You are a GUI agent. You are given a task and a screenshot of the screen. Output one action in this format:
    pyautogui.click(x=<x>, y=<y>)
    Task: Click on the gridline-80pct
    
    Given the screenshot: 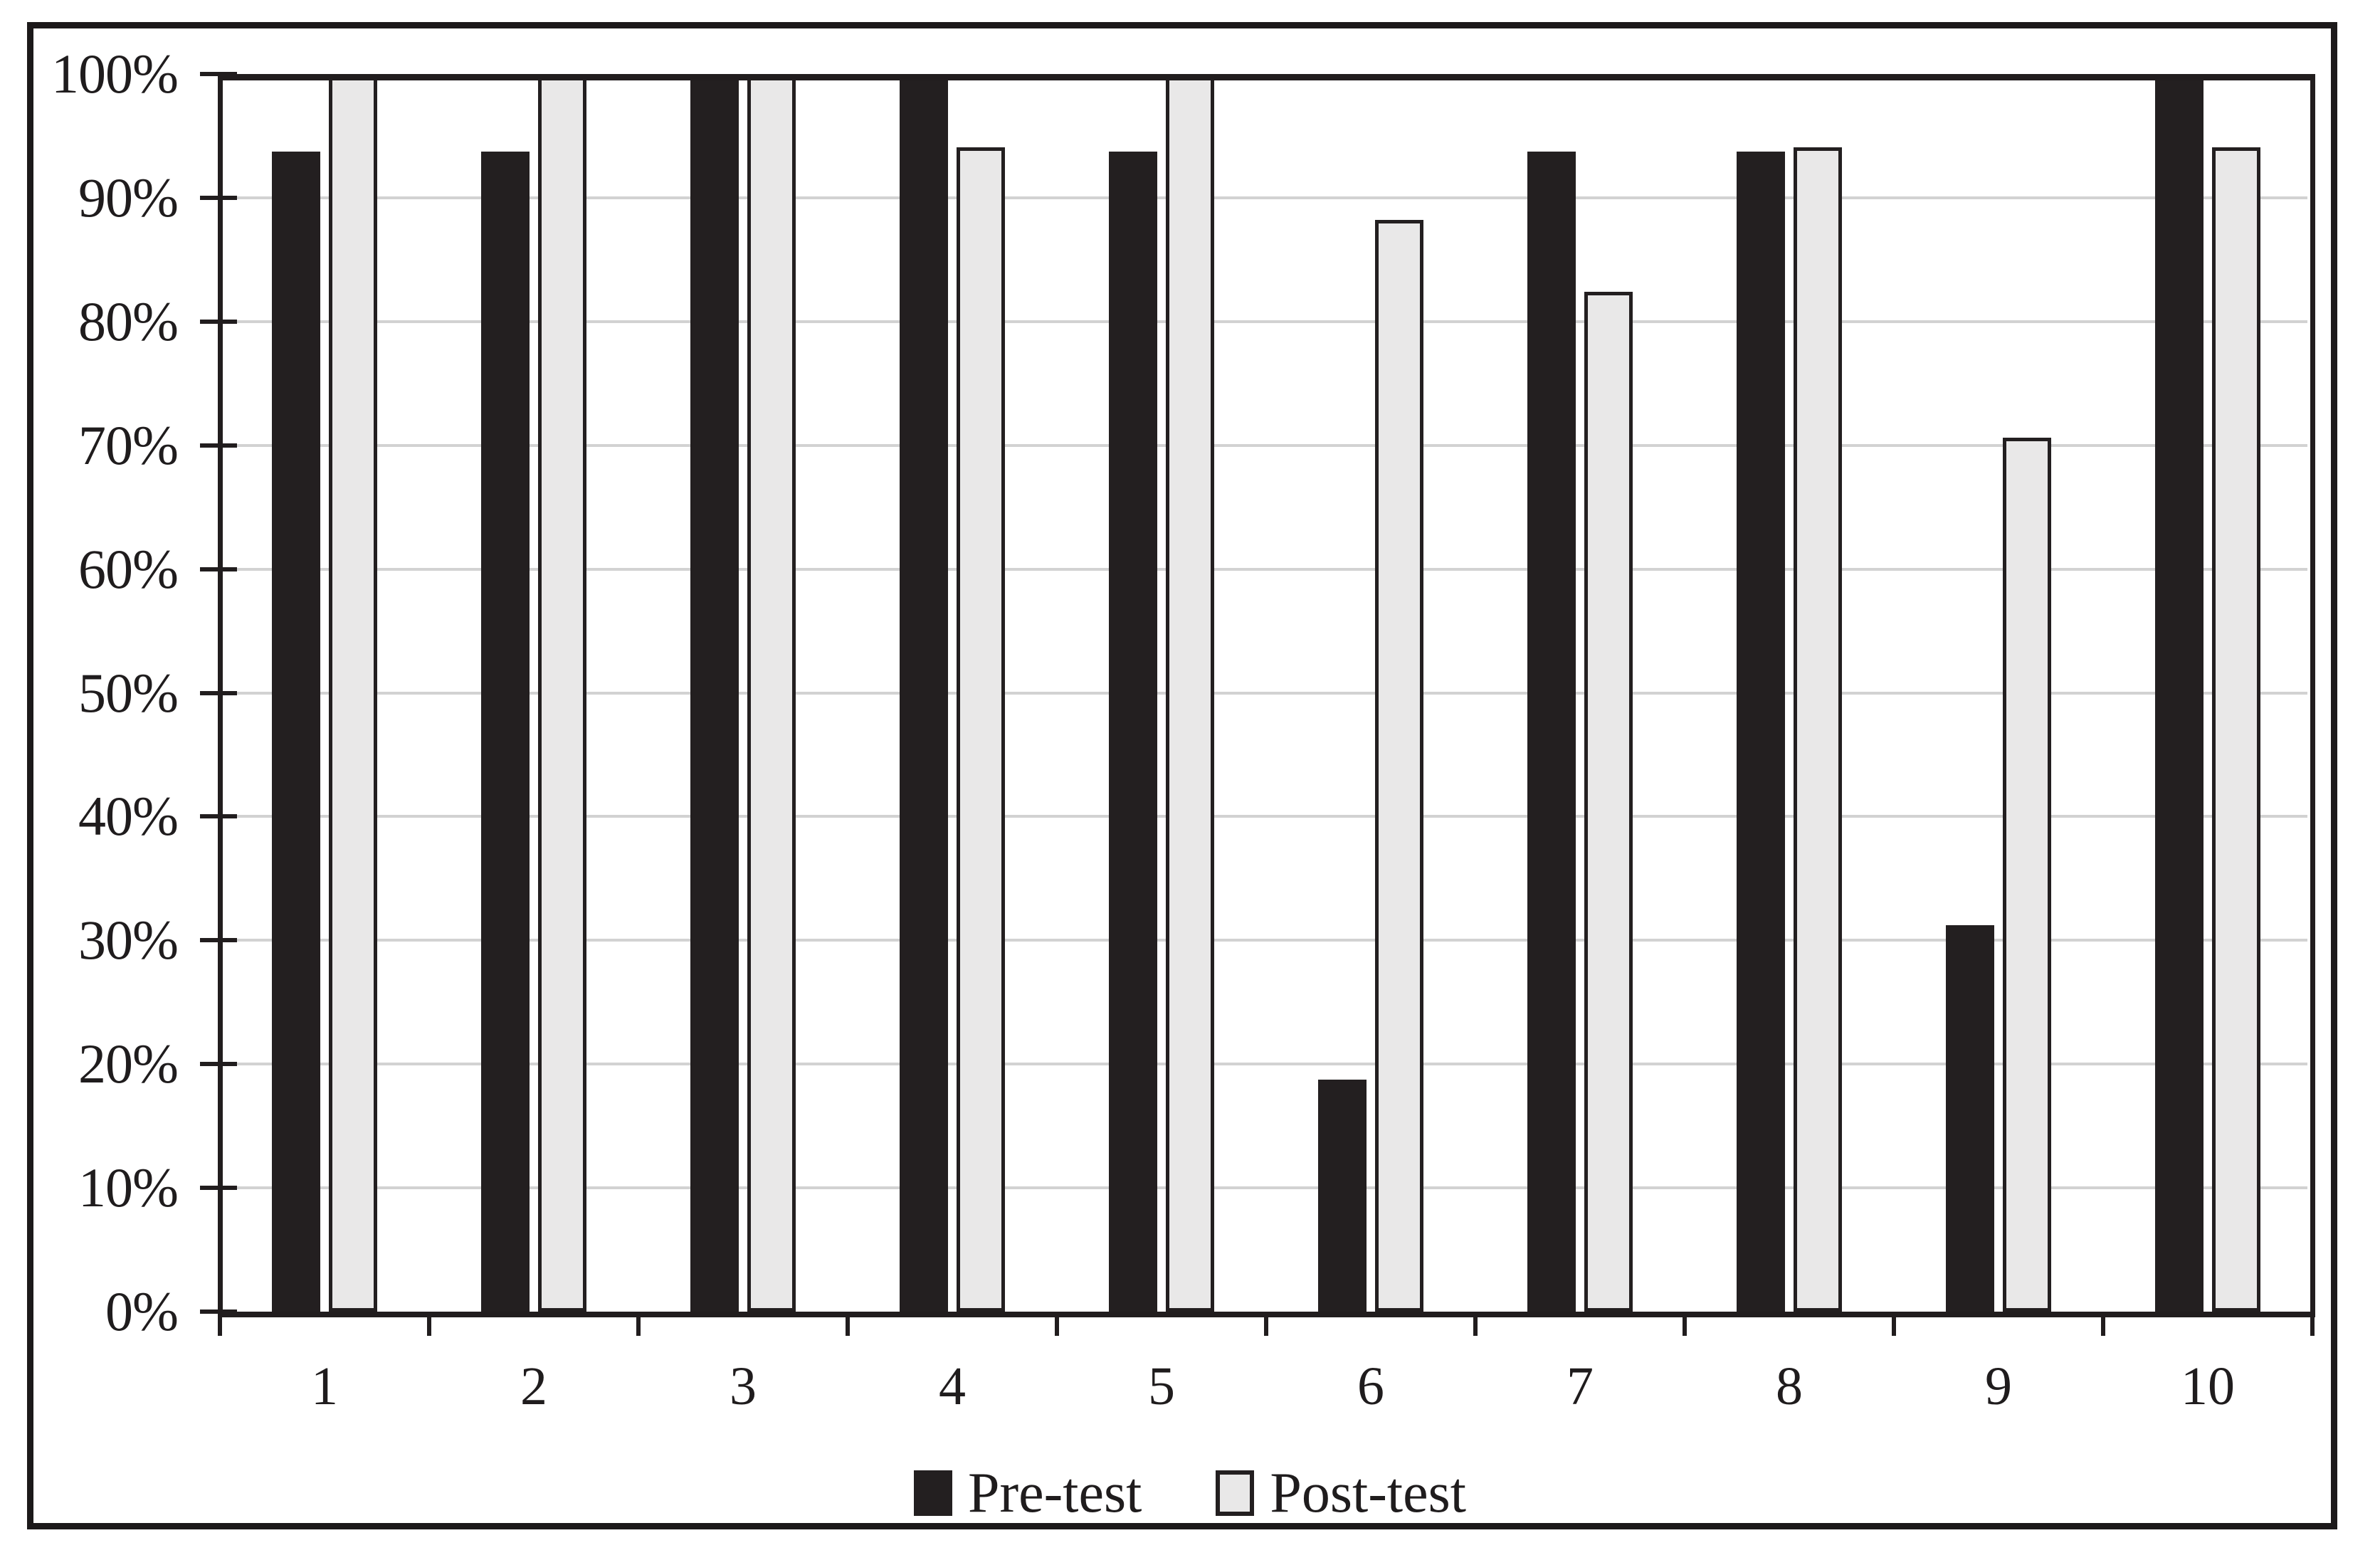 What is the action you would take?
    pyautogui.click(x=1266, y=321)
    